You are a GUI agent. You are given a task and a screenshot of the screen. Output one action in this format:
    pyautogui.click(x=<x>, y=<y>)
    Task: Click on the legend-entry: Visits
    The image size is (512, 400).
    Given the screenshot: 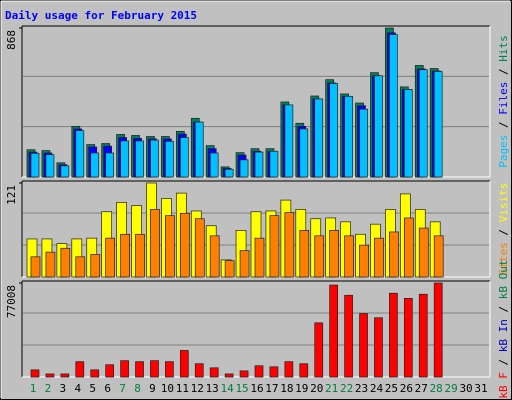 What is the action you would take?
    pyautogui.click(x=503, y=203)
    